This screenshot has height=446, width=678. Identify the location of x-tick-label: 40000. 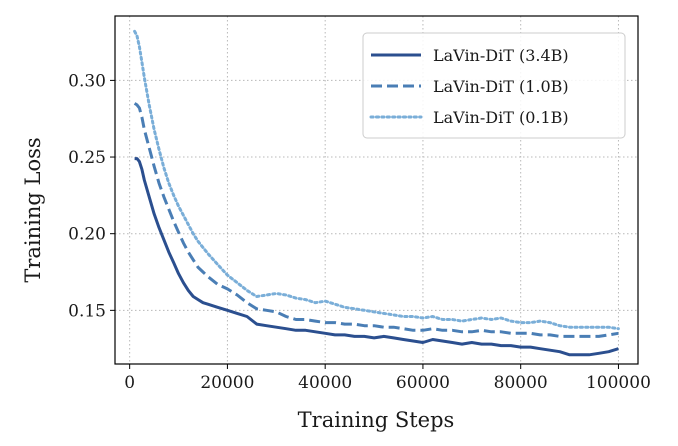
(325, 383).